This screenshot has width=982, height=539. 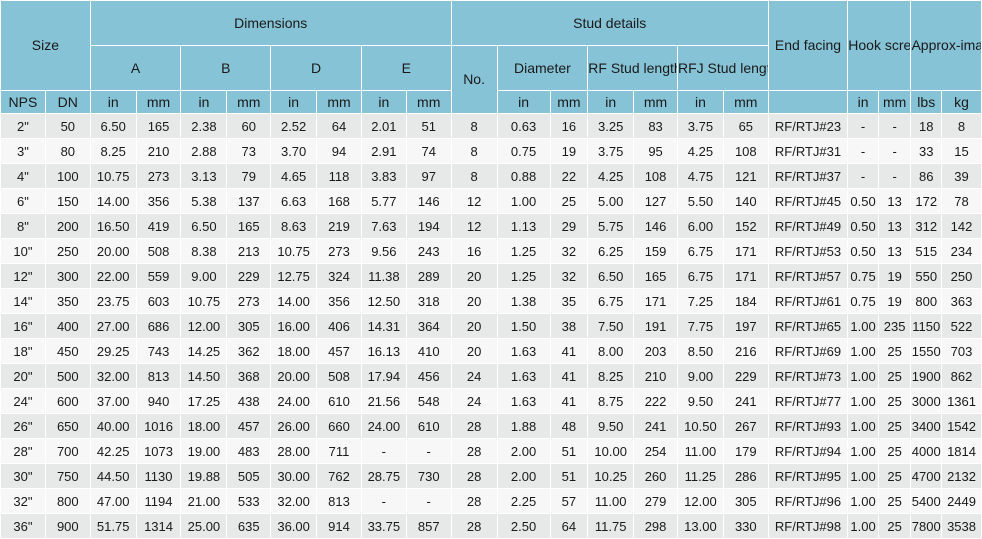 I want to click on table-cell: 410, so click(x=428, y=351).